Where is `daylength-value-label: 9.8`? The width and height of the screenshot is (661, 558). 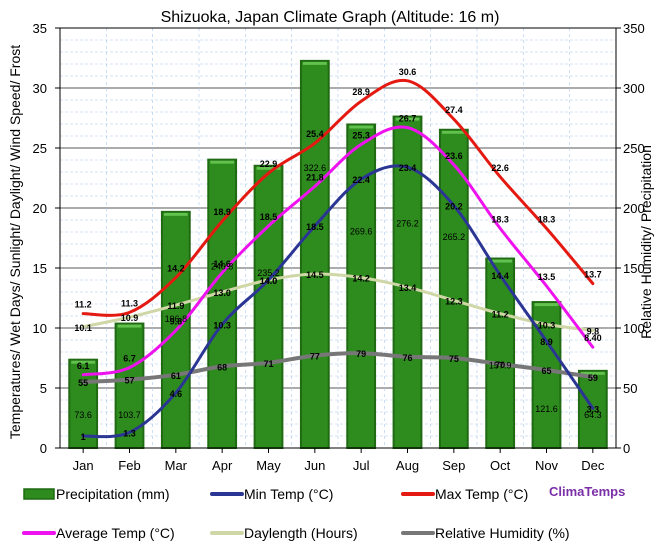 daylength-value-label: 9.8 is located at coordinates (593, 331).